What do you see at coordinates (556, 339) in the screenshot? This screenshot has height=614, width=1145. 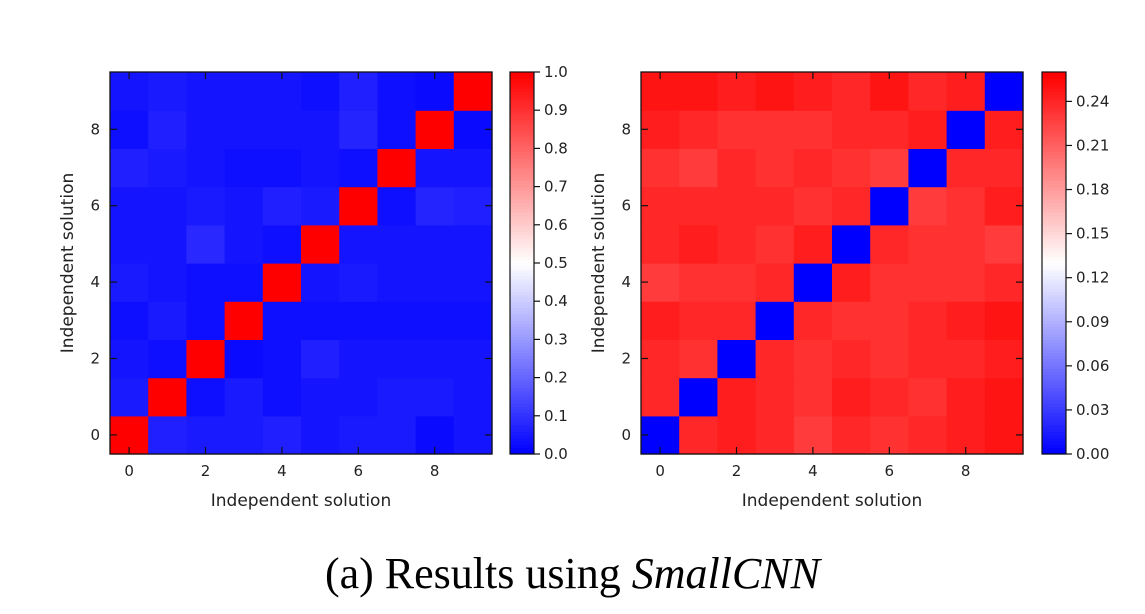 I see `colorbar-tick-label: 0.3` at bounding box center [556, 339].